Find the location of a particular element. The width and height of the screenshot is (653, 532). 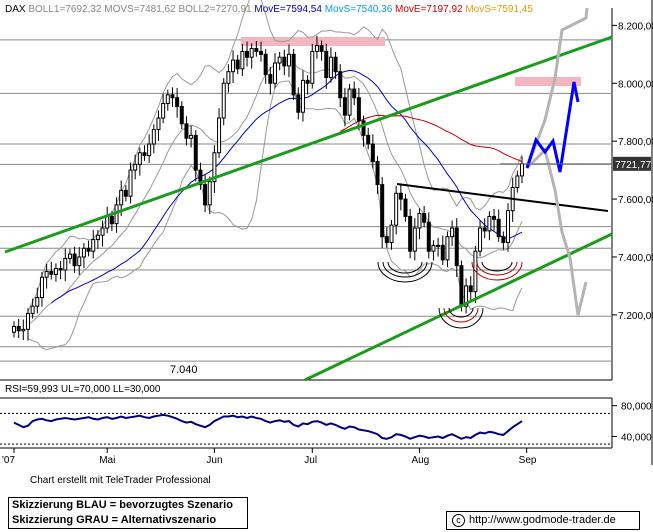

copyright-link: c http://www.godmode-trader.de is located at coordinates (543, 520).